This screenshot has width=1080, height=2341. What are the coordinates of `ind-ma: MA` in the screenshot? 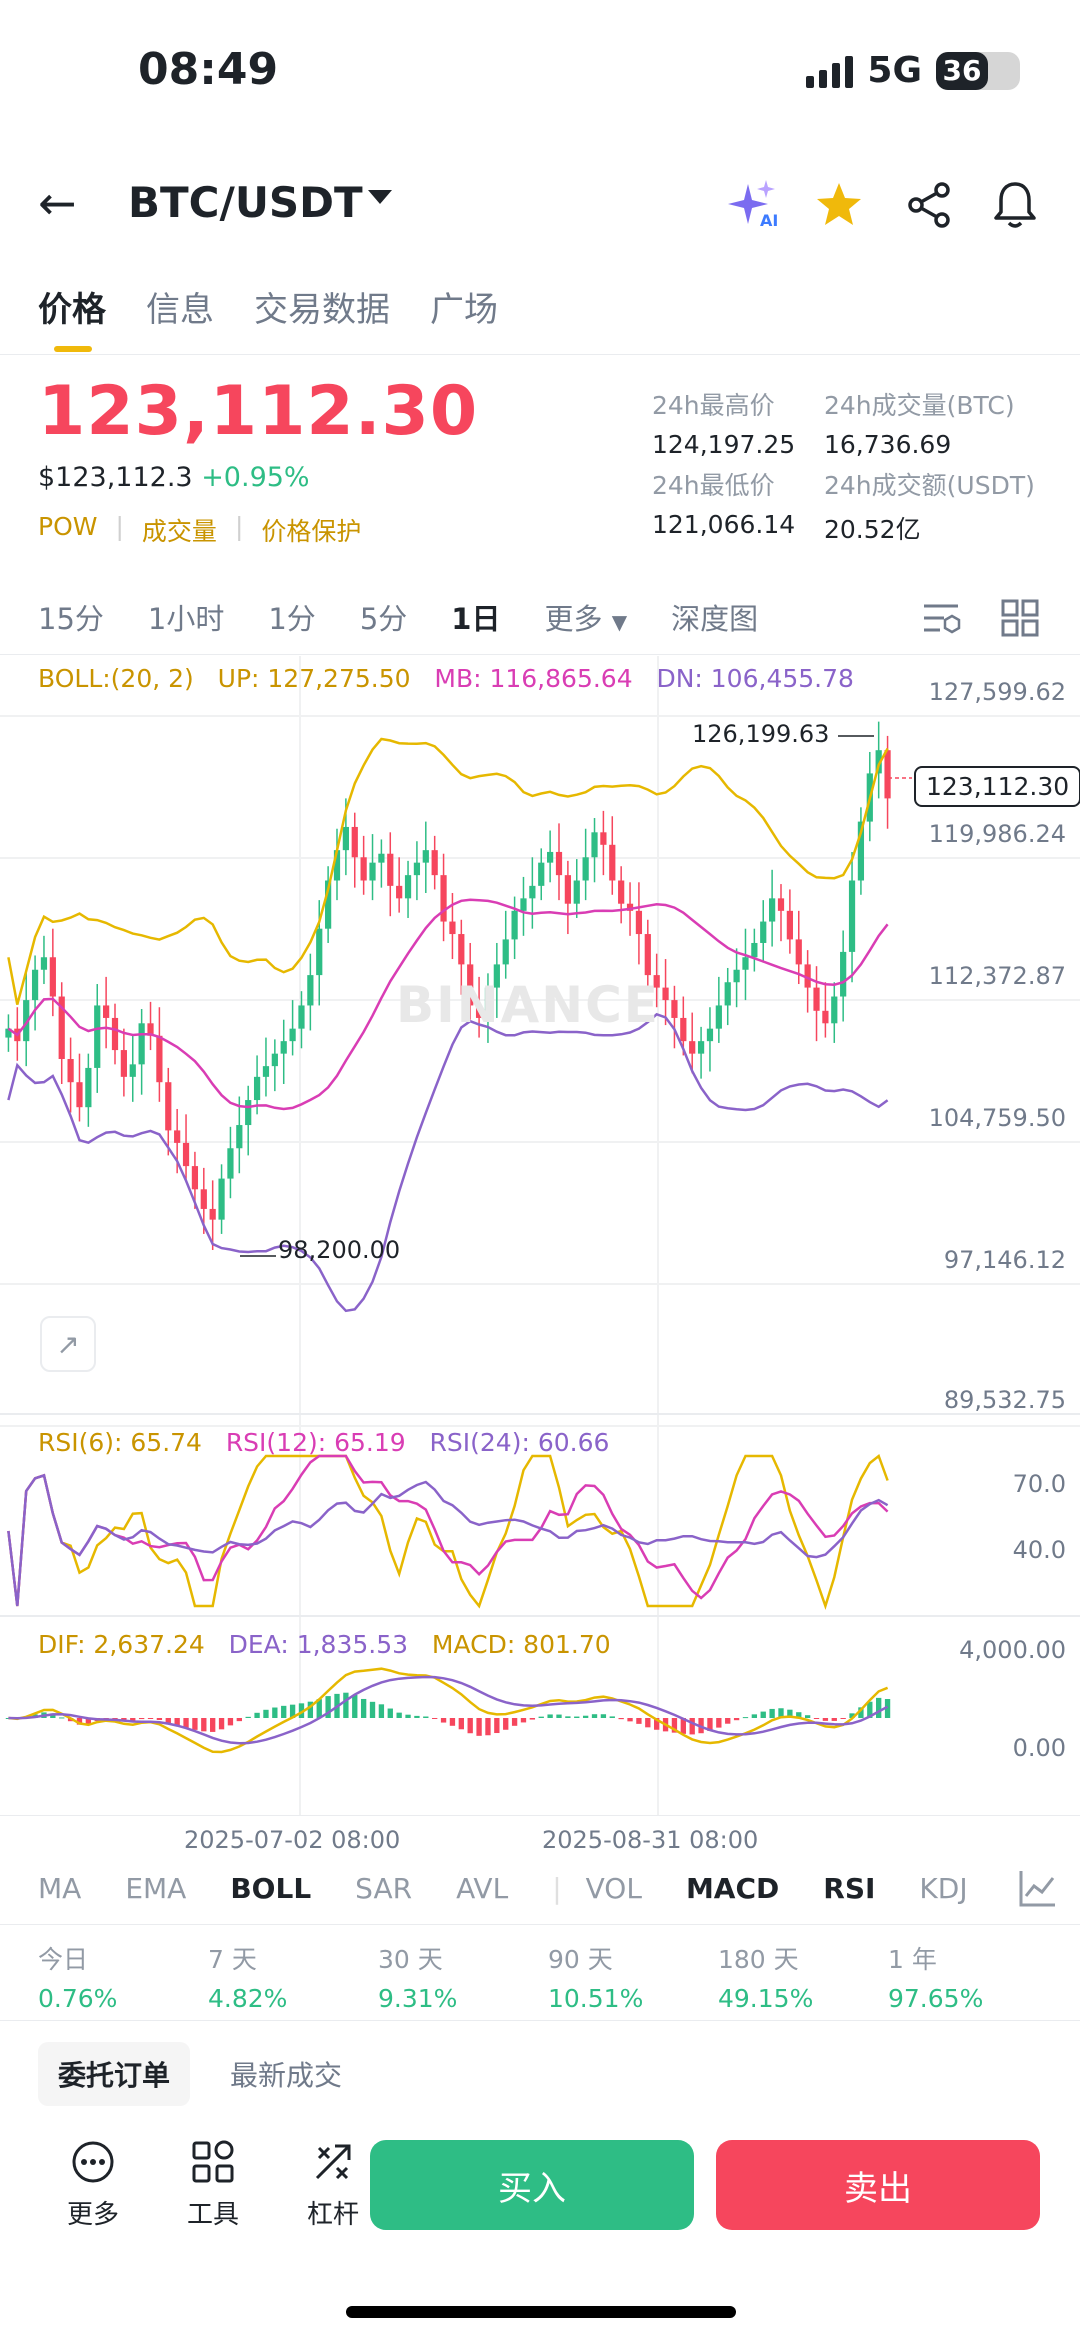 It's located at (60, 1888).